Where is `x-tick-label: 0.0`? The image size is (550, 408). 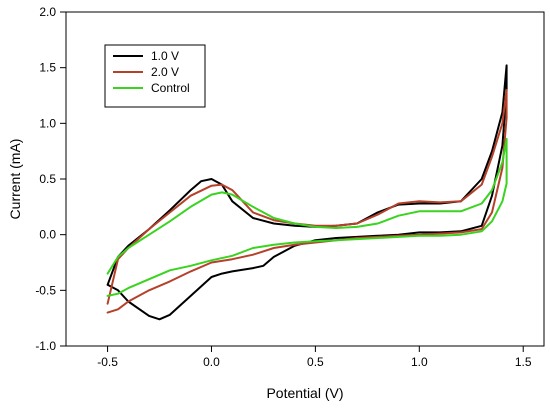
x-tick-label: 0.0 is located at coordinates (211, 362).